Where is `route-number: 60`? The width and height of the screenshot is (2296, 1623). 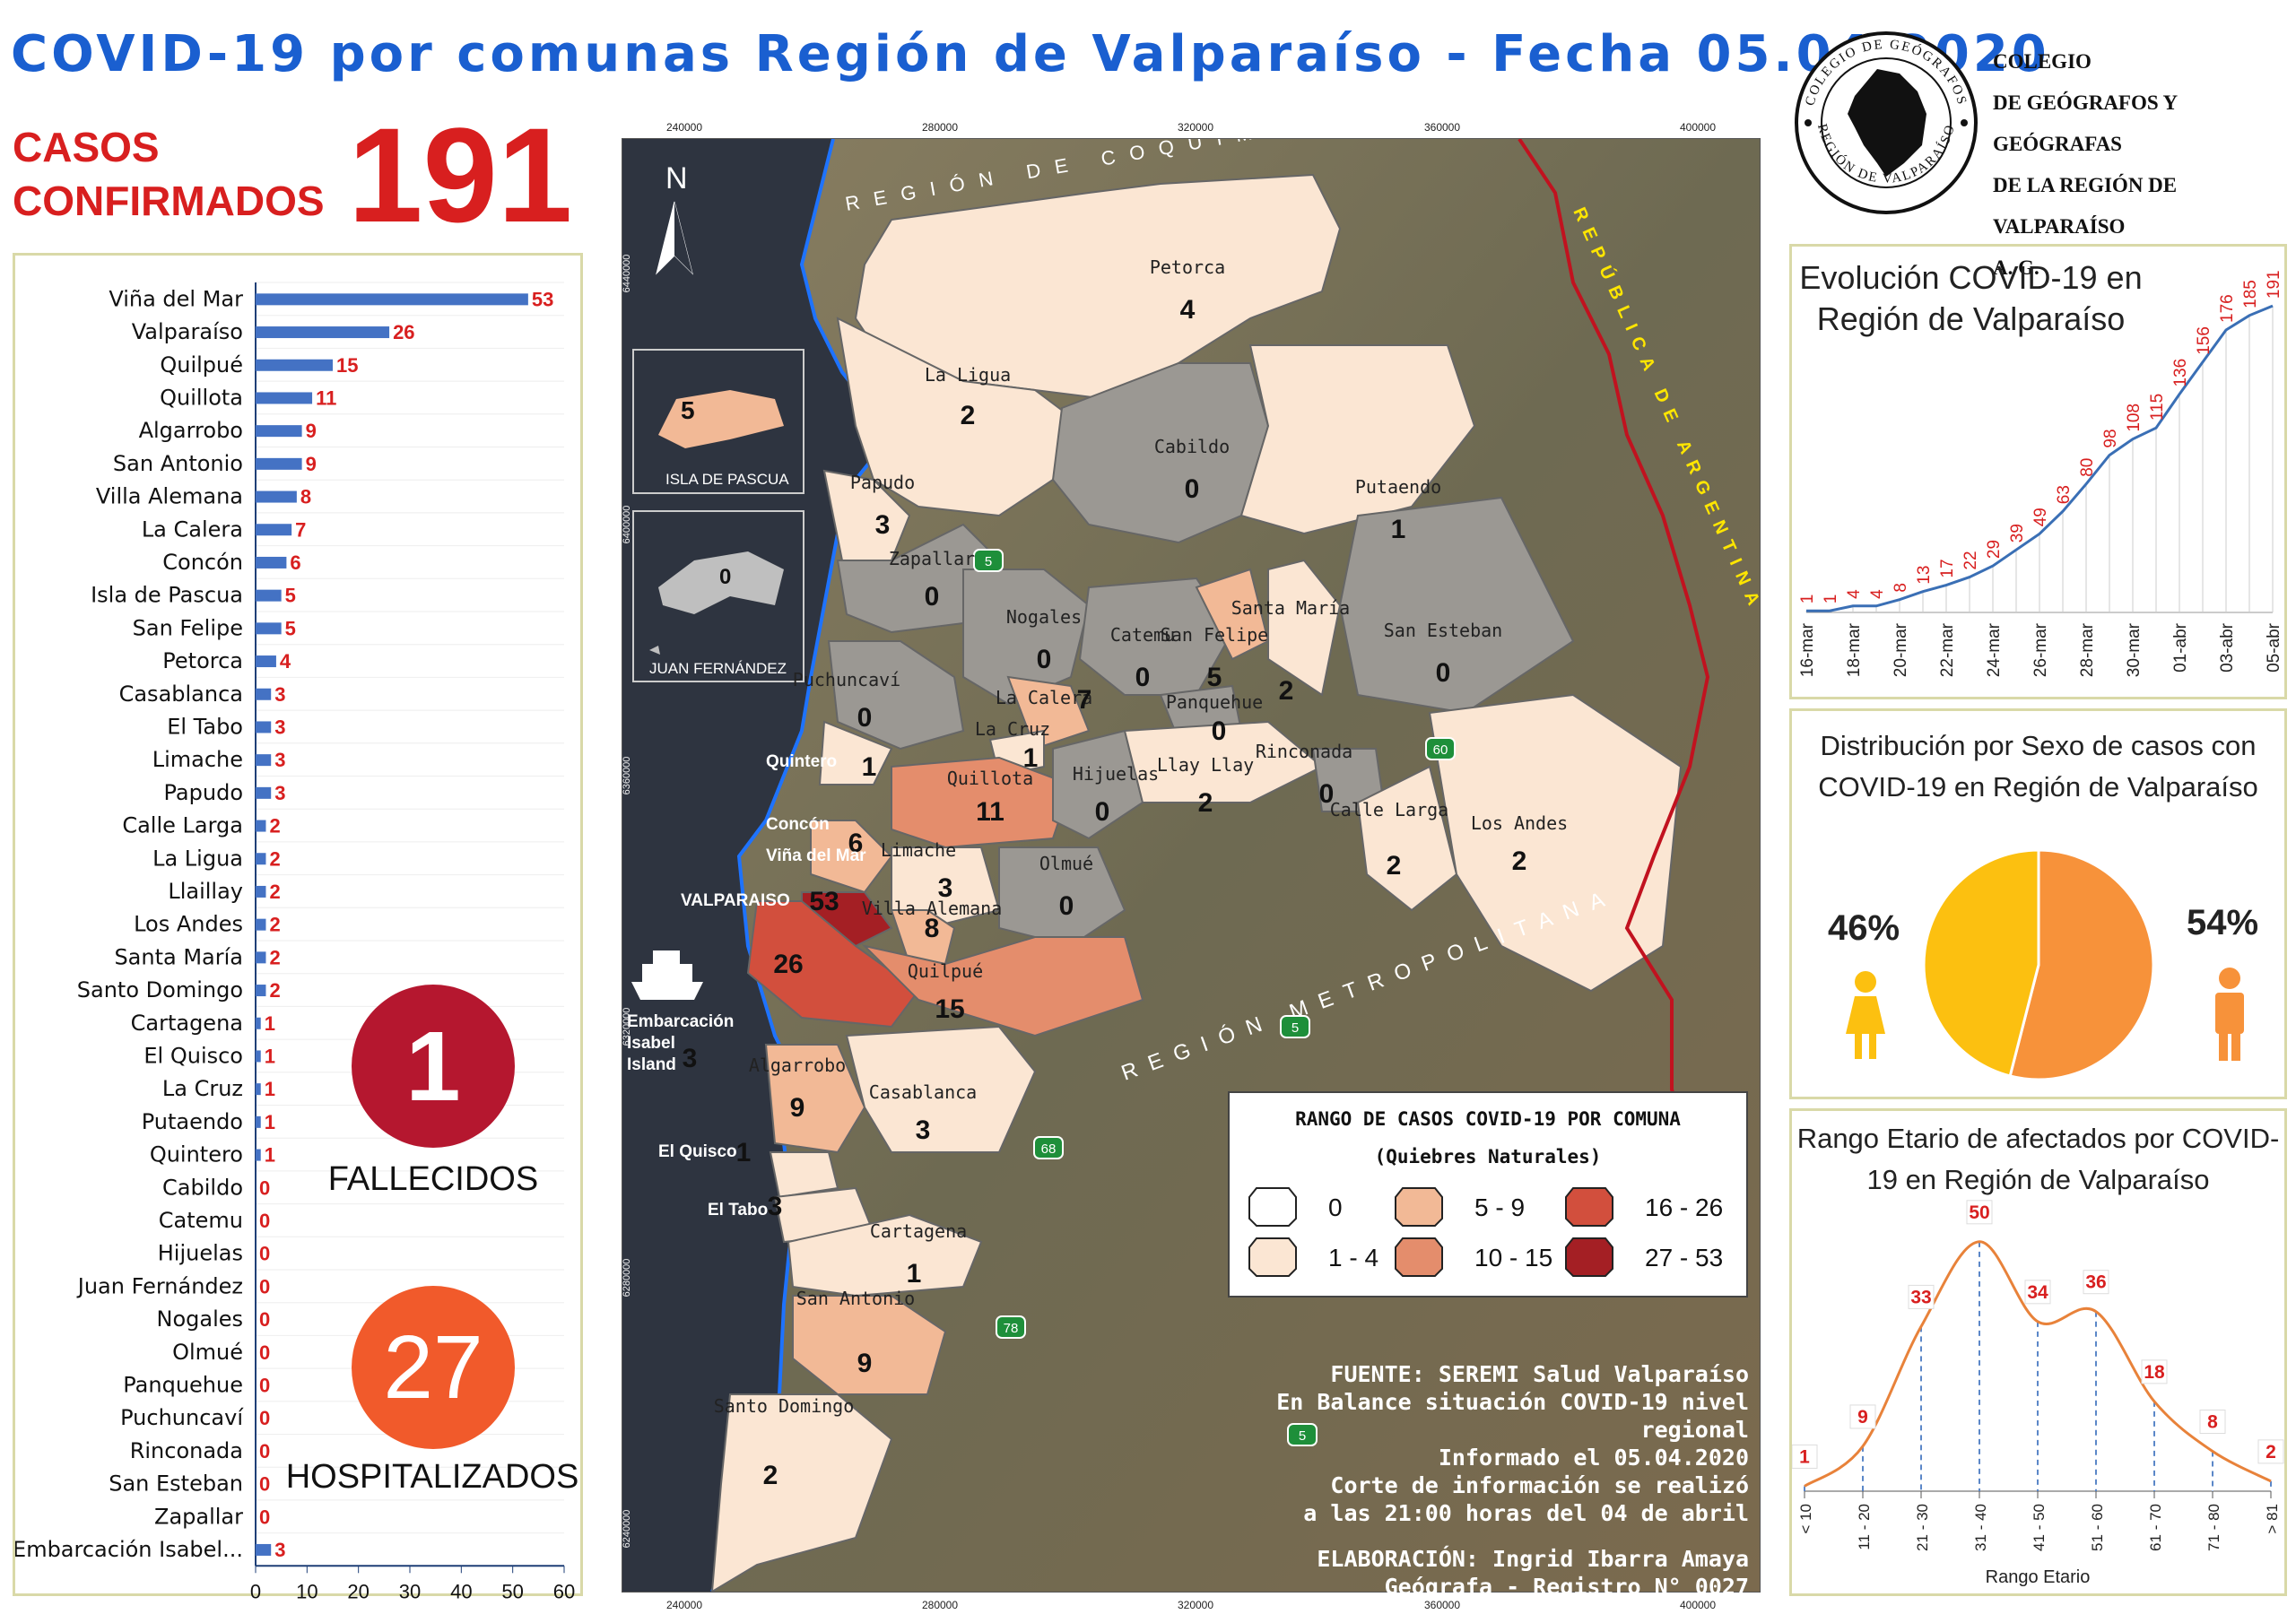 route-number: 60 is located at coordinates (1440, 750).